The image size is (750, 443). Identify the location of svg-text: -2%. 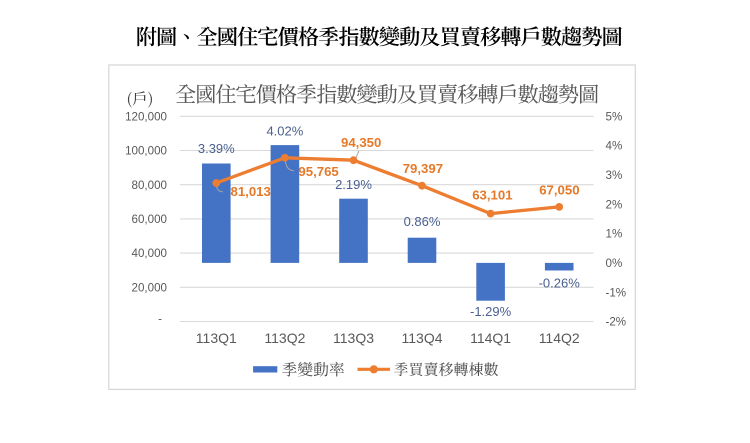
(616, 322).